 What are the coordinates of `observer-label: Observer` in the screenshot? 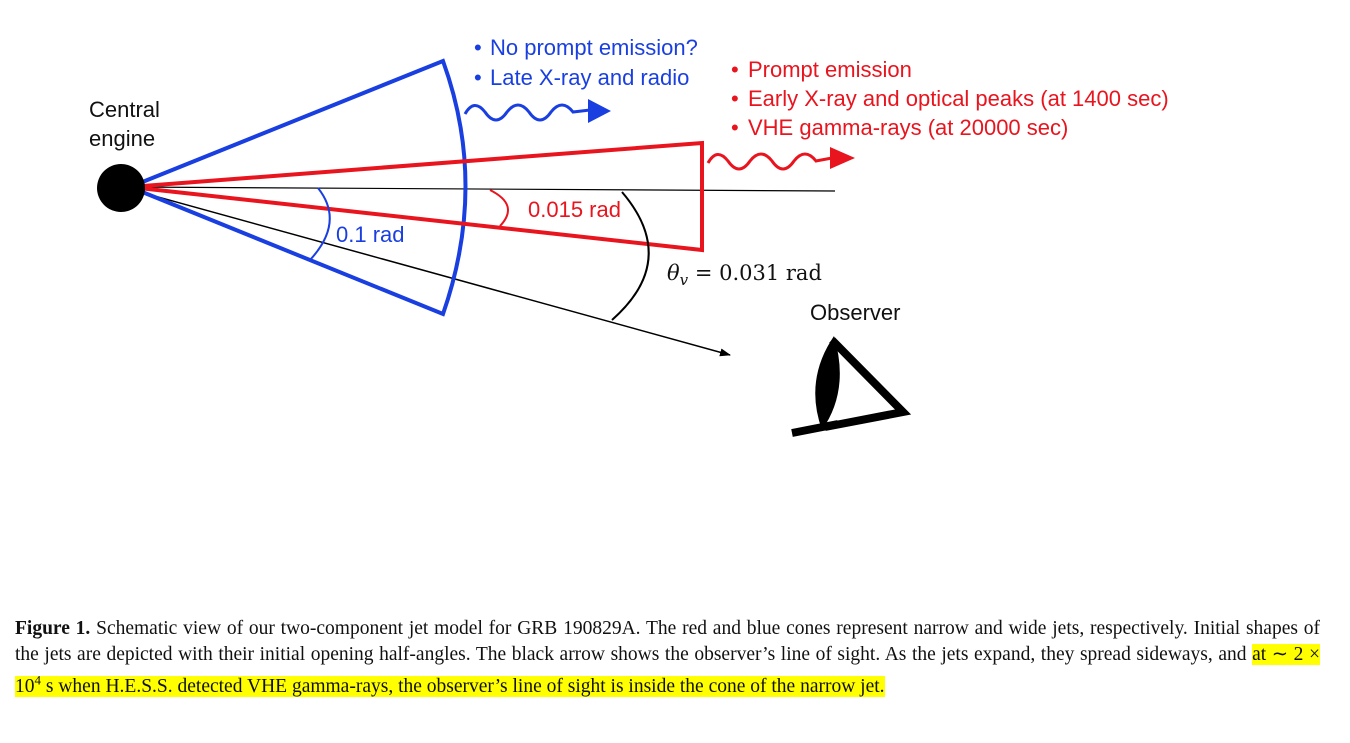 It's located at (855, 312).